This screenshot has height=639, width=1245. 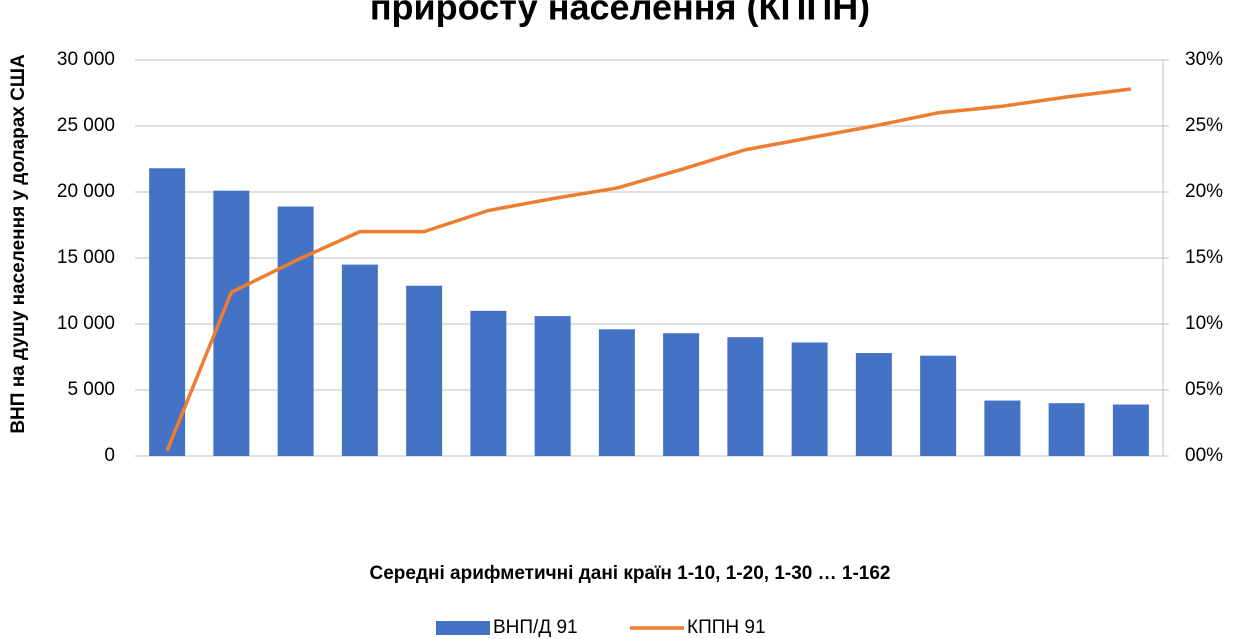 What do you see at coordinates (86, 191) in the screenshot?
I see `y-tick-label: 20 000` at bounding box center [86, 191].